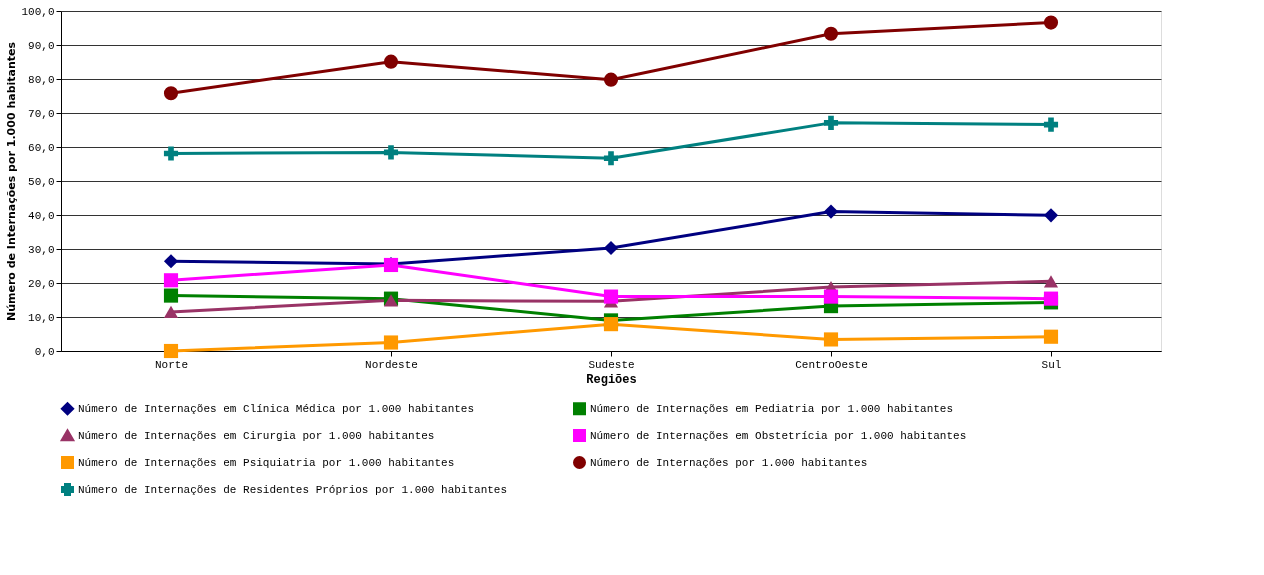 This screenshot has height=575, width=1264. What do you see at coordinates (41, 249) in the screenshot?
I see `y-tick-label: 30,0` at bounding box center [41, 249].